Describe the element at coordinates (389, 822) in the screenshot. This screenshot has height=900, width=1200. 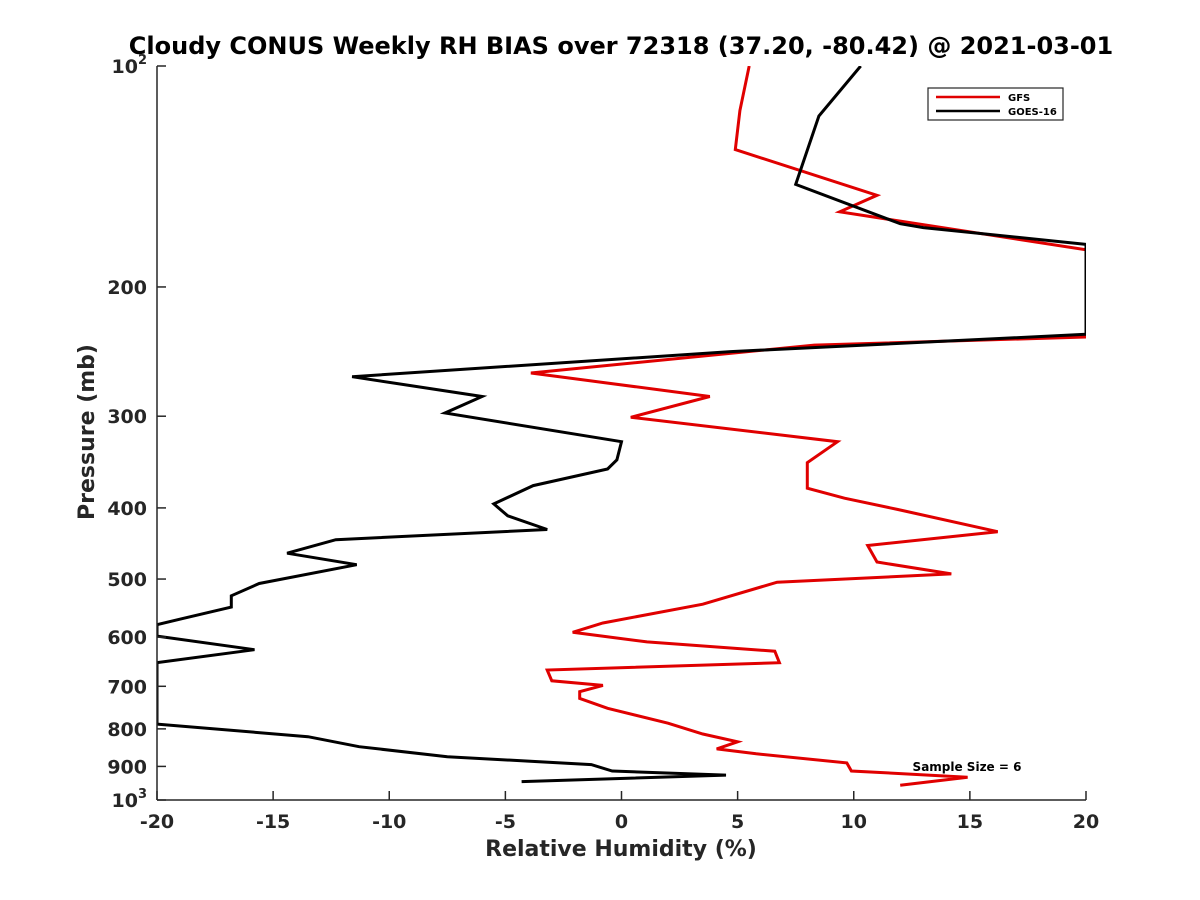
I see `x-tick-label: -10` at that location.